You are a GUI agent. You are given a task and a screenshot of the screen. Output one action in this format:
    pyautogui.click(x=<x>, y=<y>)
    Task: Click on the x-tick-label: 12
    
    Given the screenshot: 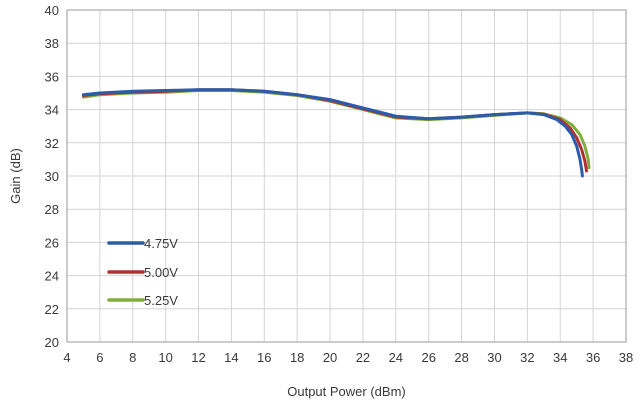 What is the action you would take?
    pyautogui.click(x=198, y=357)
    